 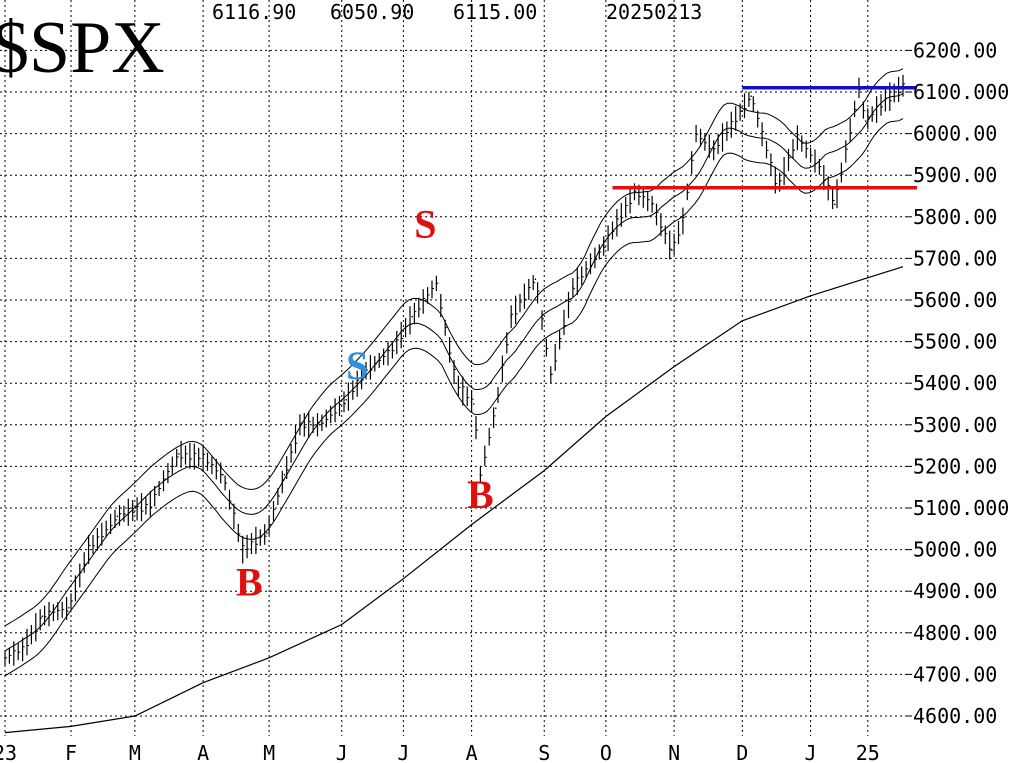 What do you see at coordinates (955, 134) in the screenshot?
I see `y-tick-label: 6000.00` at bounding box center [955, 134].